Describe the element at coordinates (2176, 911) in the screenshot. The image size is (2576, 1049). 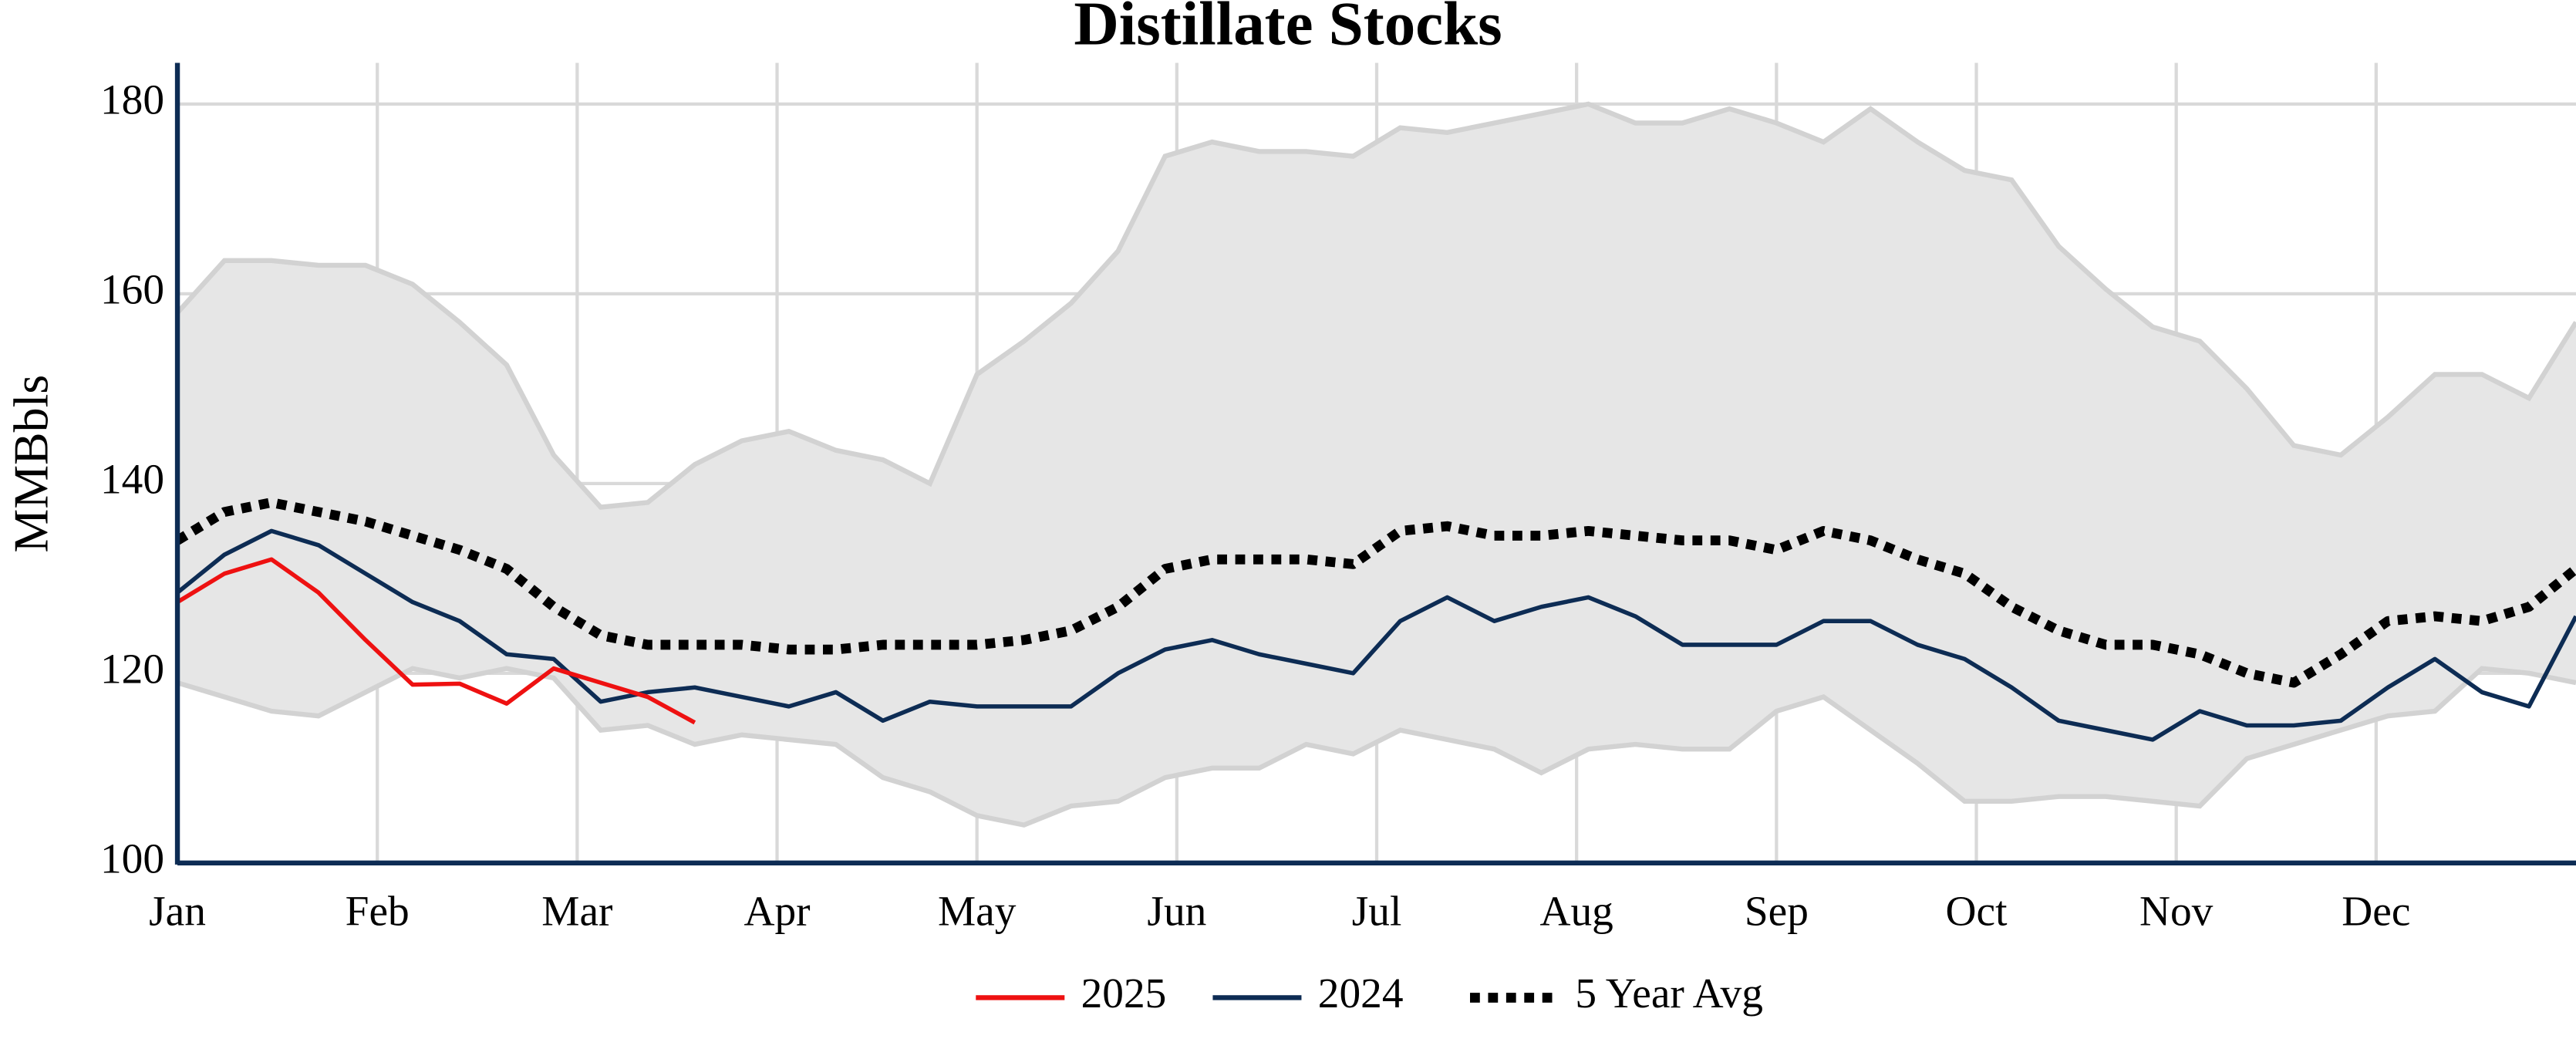
I see `x-tick-label: Nov` at that location.